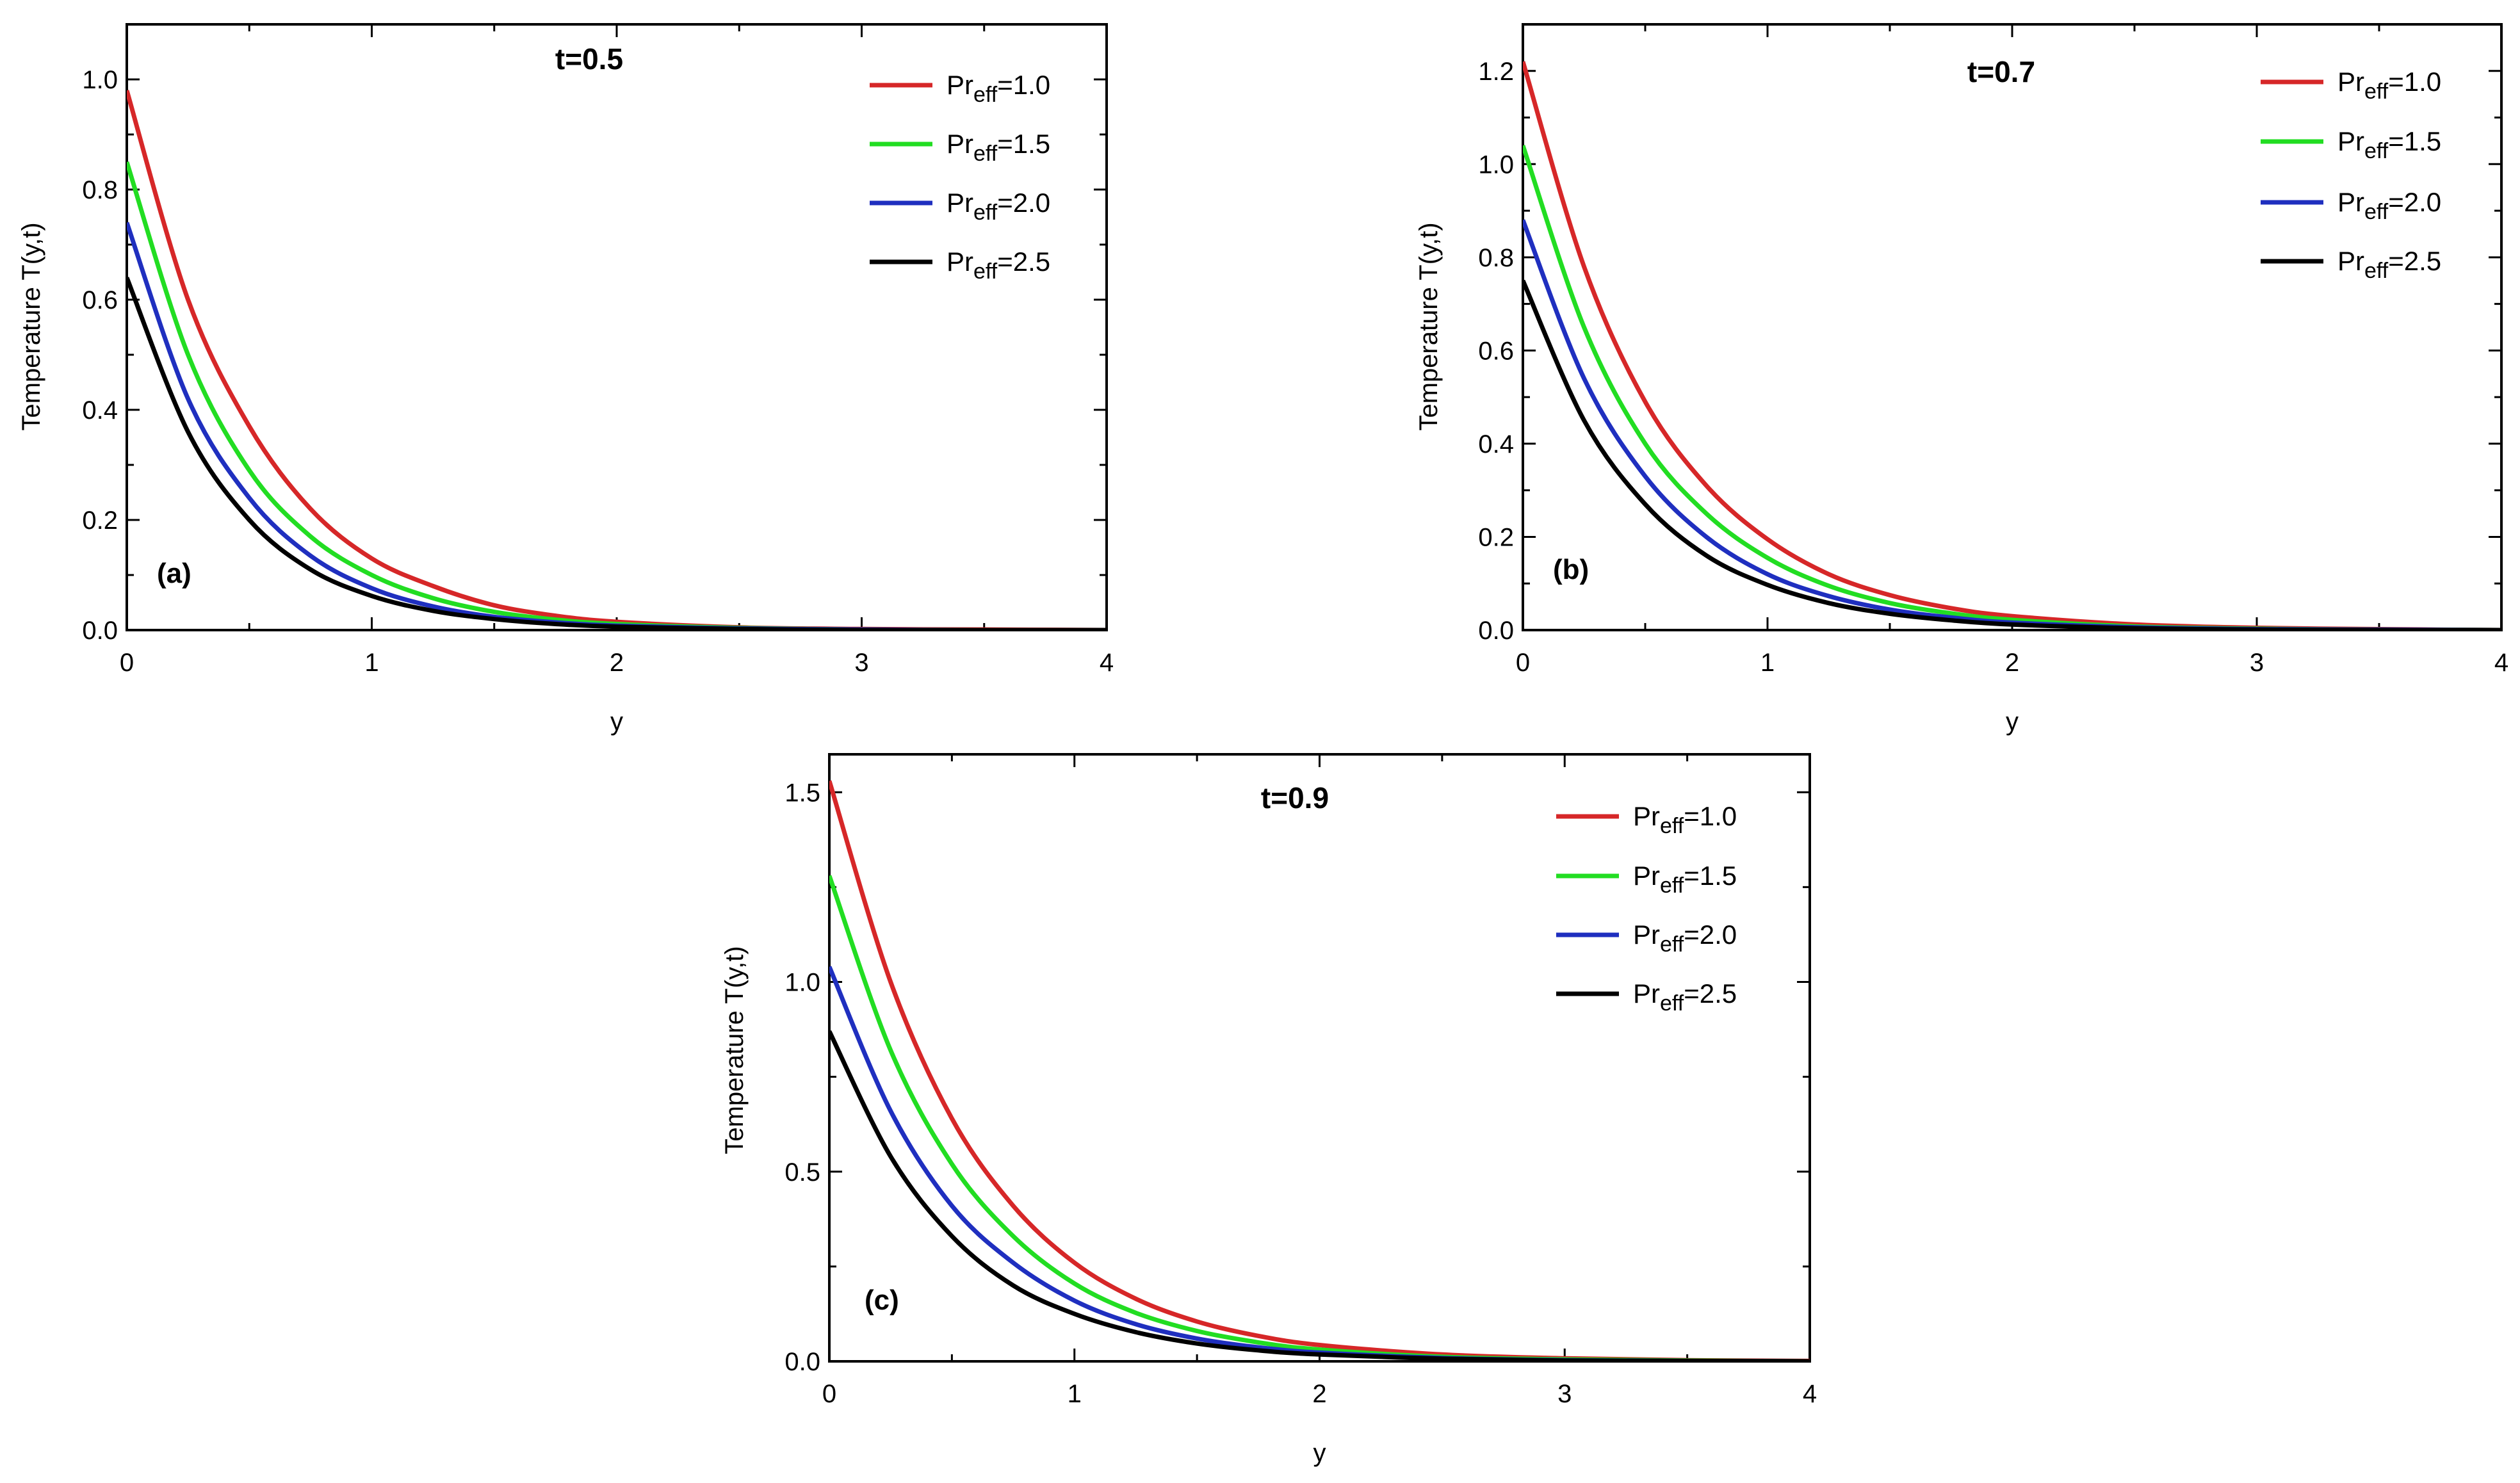  What do you see at coordinates (1496, 72) in the screenshot?
I see `y-tick-label: 1.2` at bounding box center [1496, 72].